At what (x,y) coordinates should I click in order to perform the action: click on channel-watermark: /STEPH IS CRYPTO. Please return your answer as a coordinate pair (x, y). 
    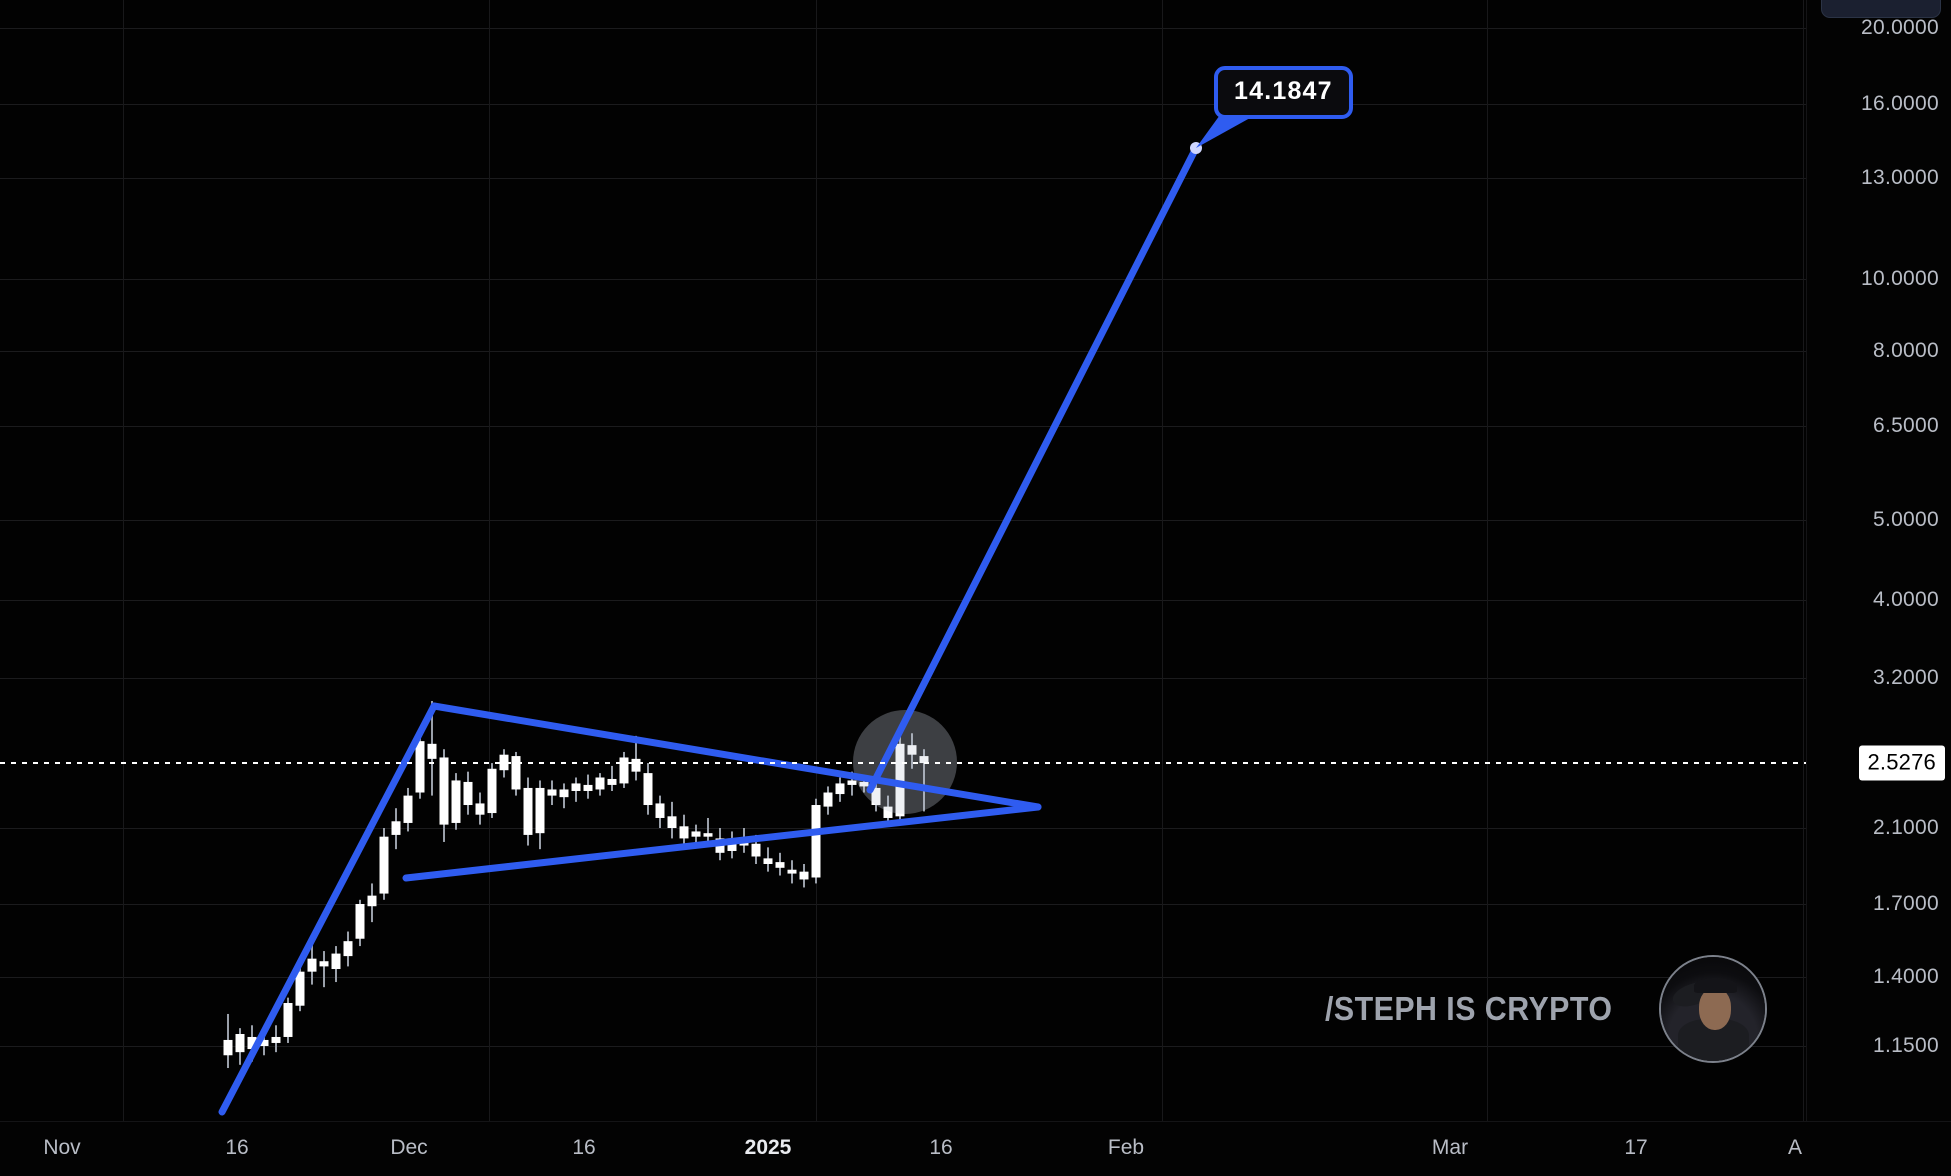
    Looking at the image, I should click on (1546, 1009).